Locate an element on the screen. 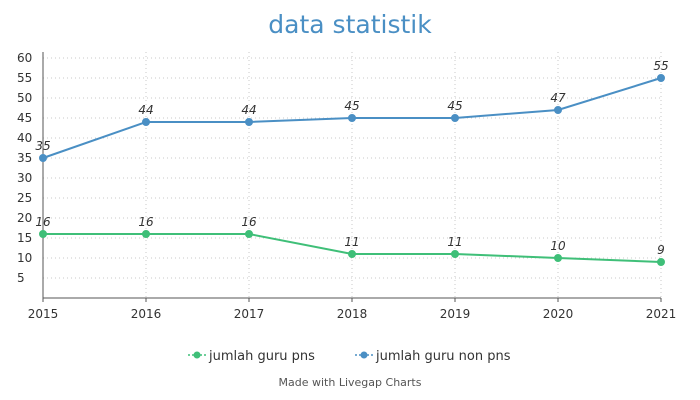 The height and width of the screenshot is (400, 700). data-label: 10 is located at coordinates (558, 246).